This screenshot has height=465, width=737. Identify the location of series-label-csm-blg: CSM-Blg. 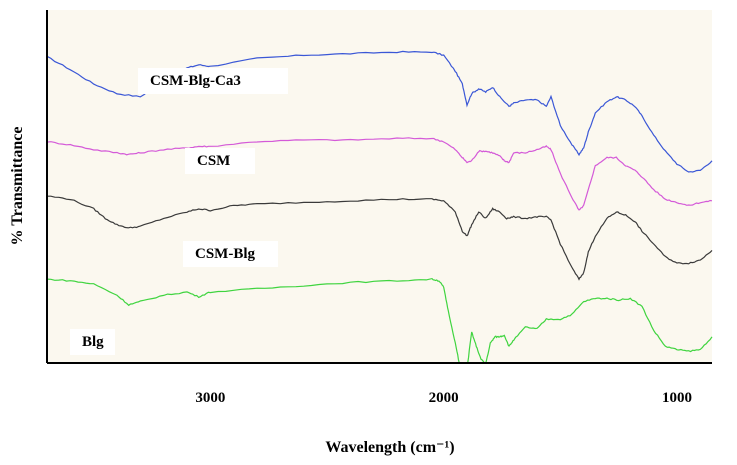
(225, 254).